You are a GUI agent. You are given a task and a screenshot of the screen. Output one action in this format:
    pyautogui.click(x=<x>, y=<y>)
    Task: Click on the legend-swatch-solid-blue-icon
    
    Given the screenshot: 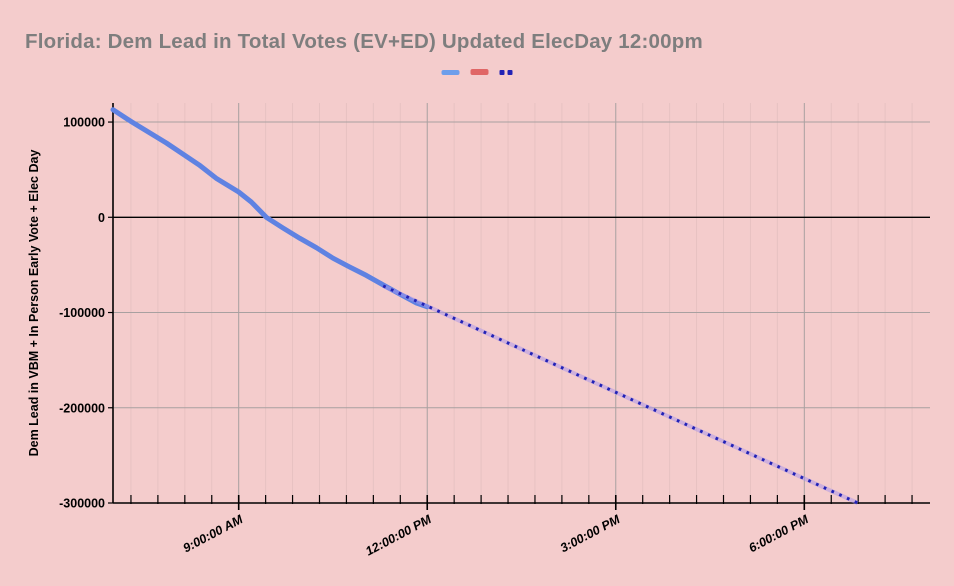 What is the action you would take?
    pyautogui.click(x=450, y=72)
    